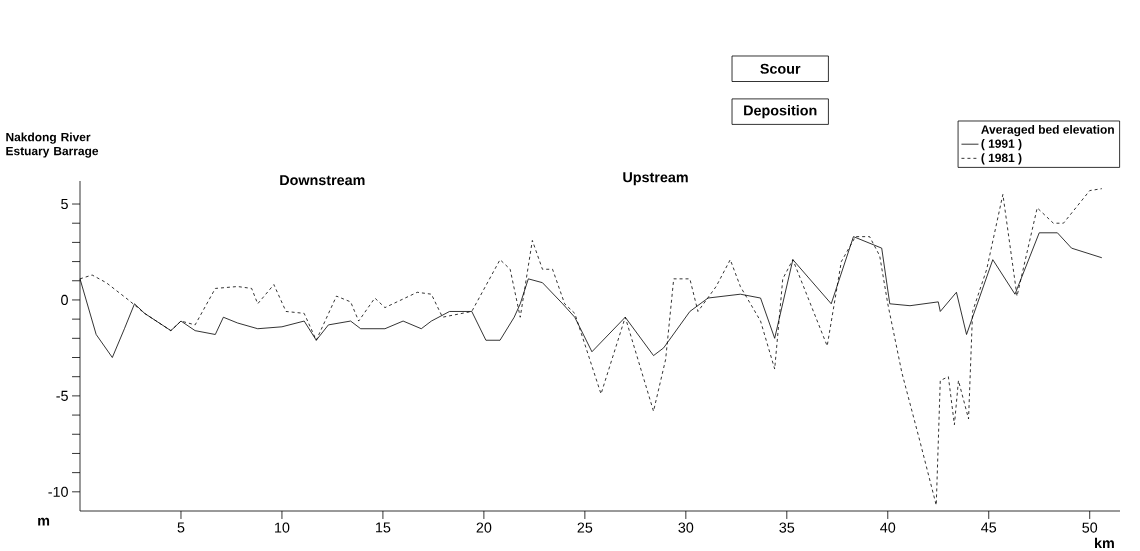  Describe the element at coordinates (322, 180) in the screenshot. I see `annotation: Downstream` at that location.